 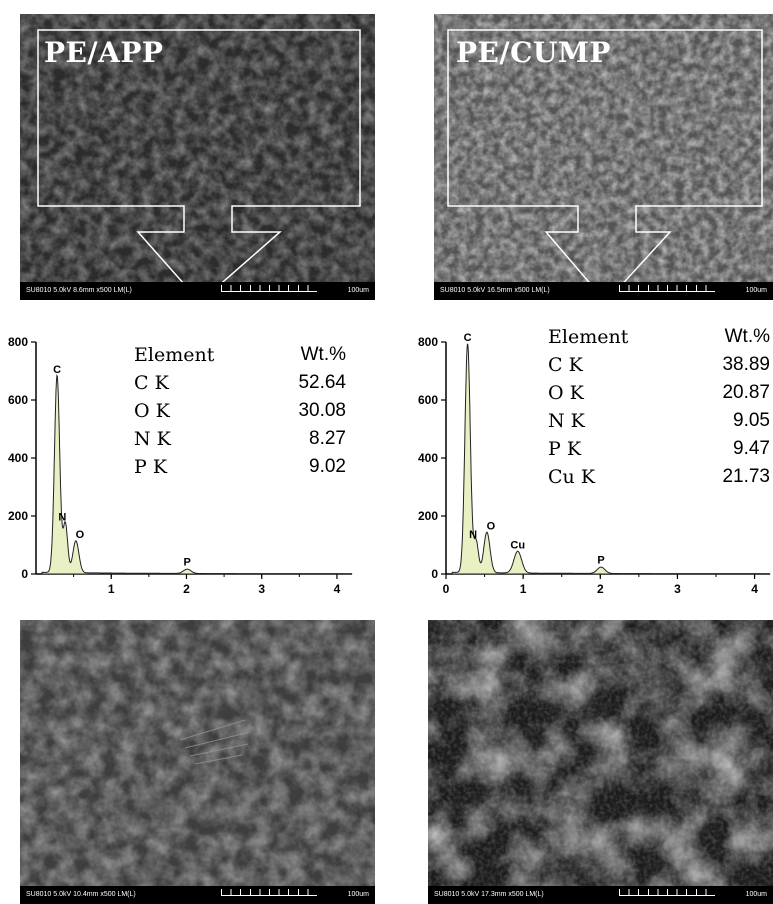 I want to click on eds-chart: 0 200 400 600 800 1 2 3 4 C NO P, so click(x=180, y=465).